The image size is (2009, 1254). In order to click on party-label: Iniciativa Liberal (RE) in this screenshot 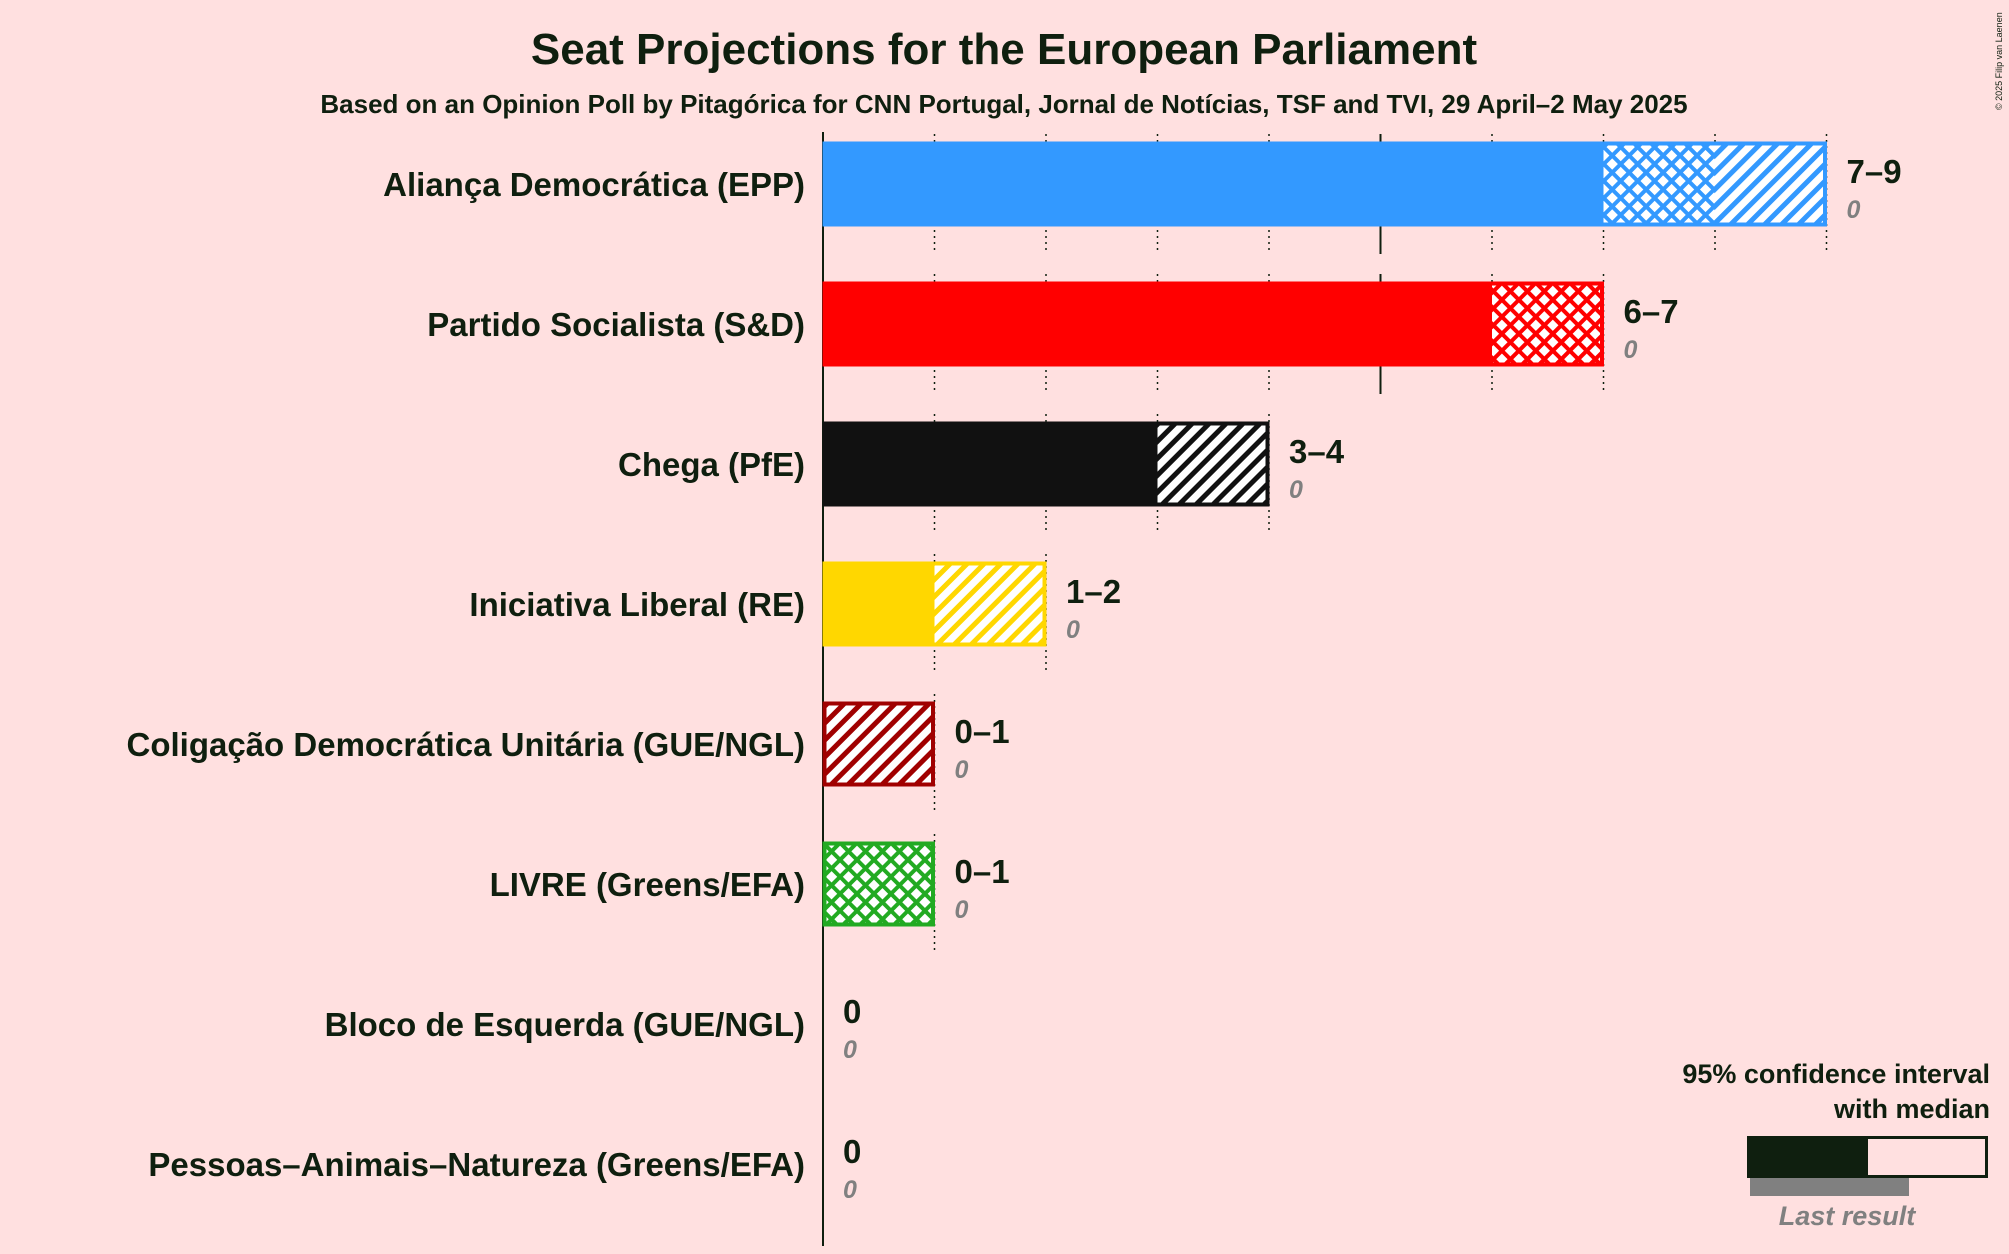, I will do `click(637, 604)`.